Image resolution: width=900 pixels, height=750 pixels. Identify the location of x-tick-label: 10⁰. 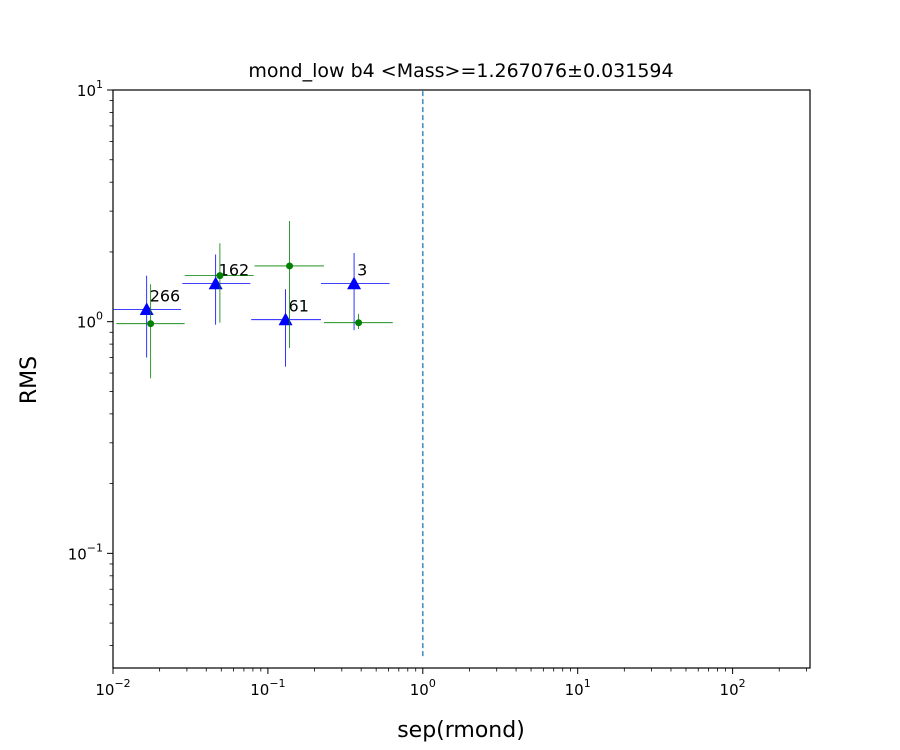
(423, 688).